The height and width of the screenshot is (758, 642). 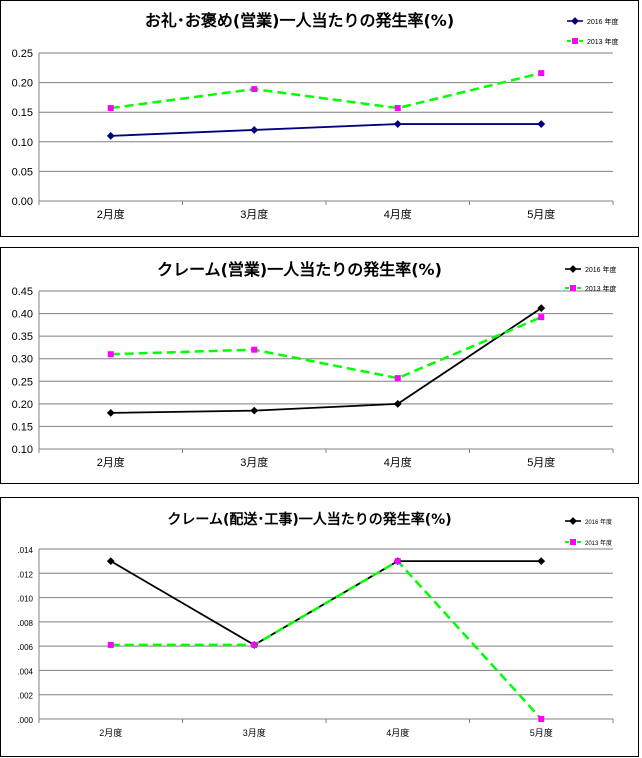 I want to click on y-tick-label: .008, so click(x=25, y=623).